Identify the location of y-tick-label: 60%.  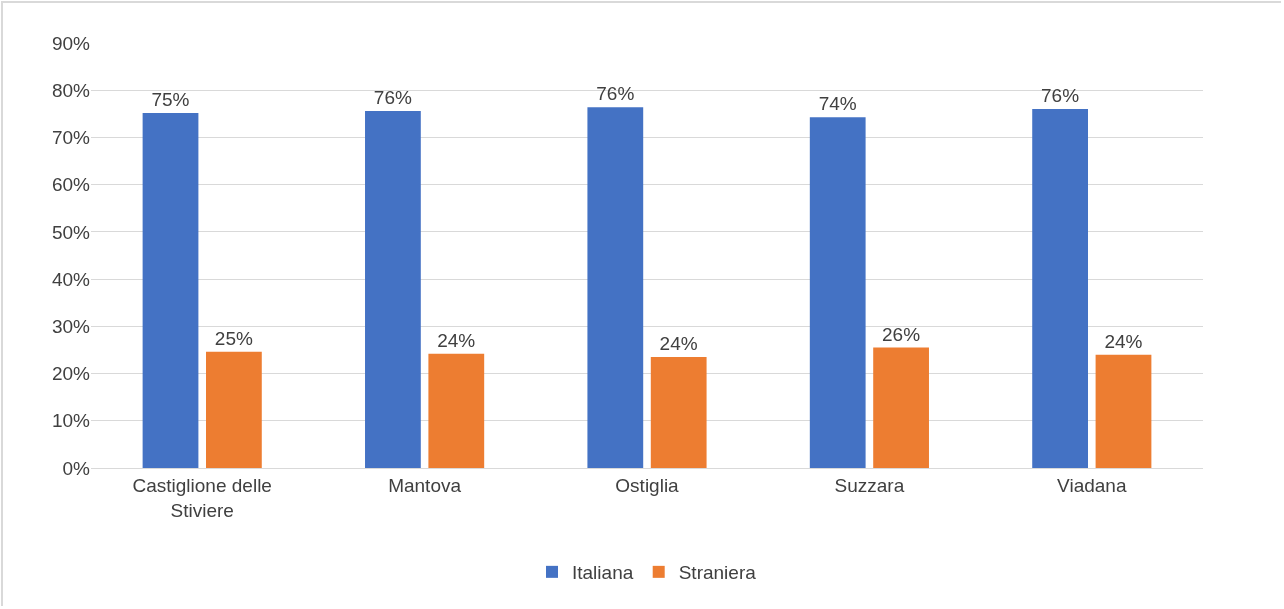
(71, 185).